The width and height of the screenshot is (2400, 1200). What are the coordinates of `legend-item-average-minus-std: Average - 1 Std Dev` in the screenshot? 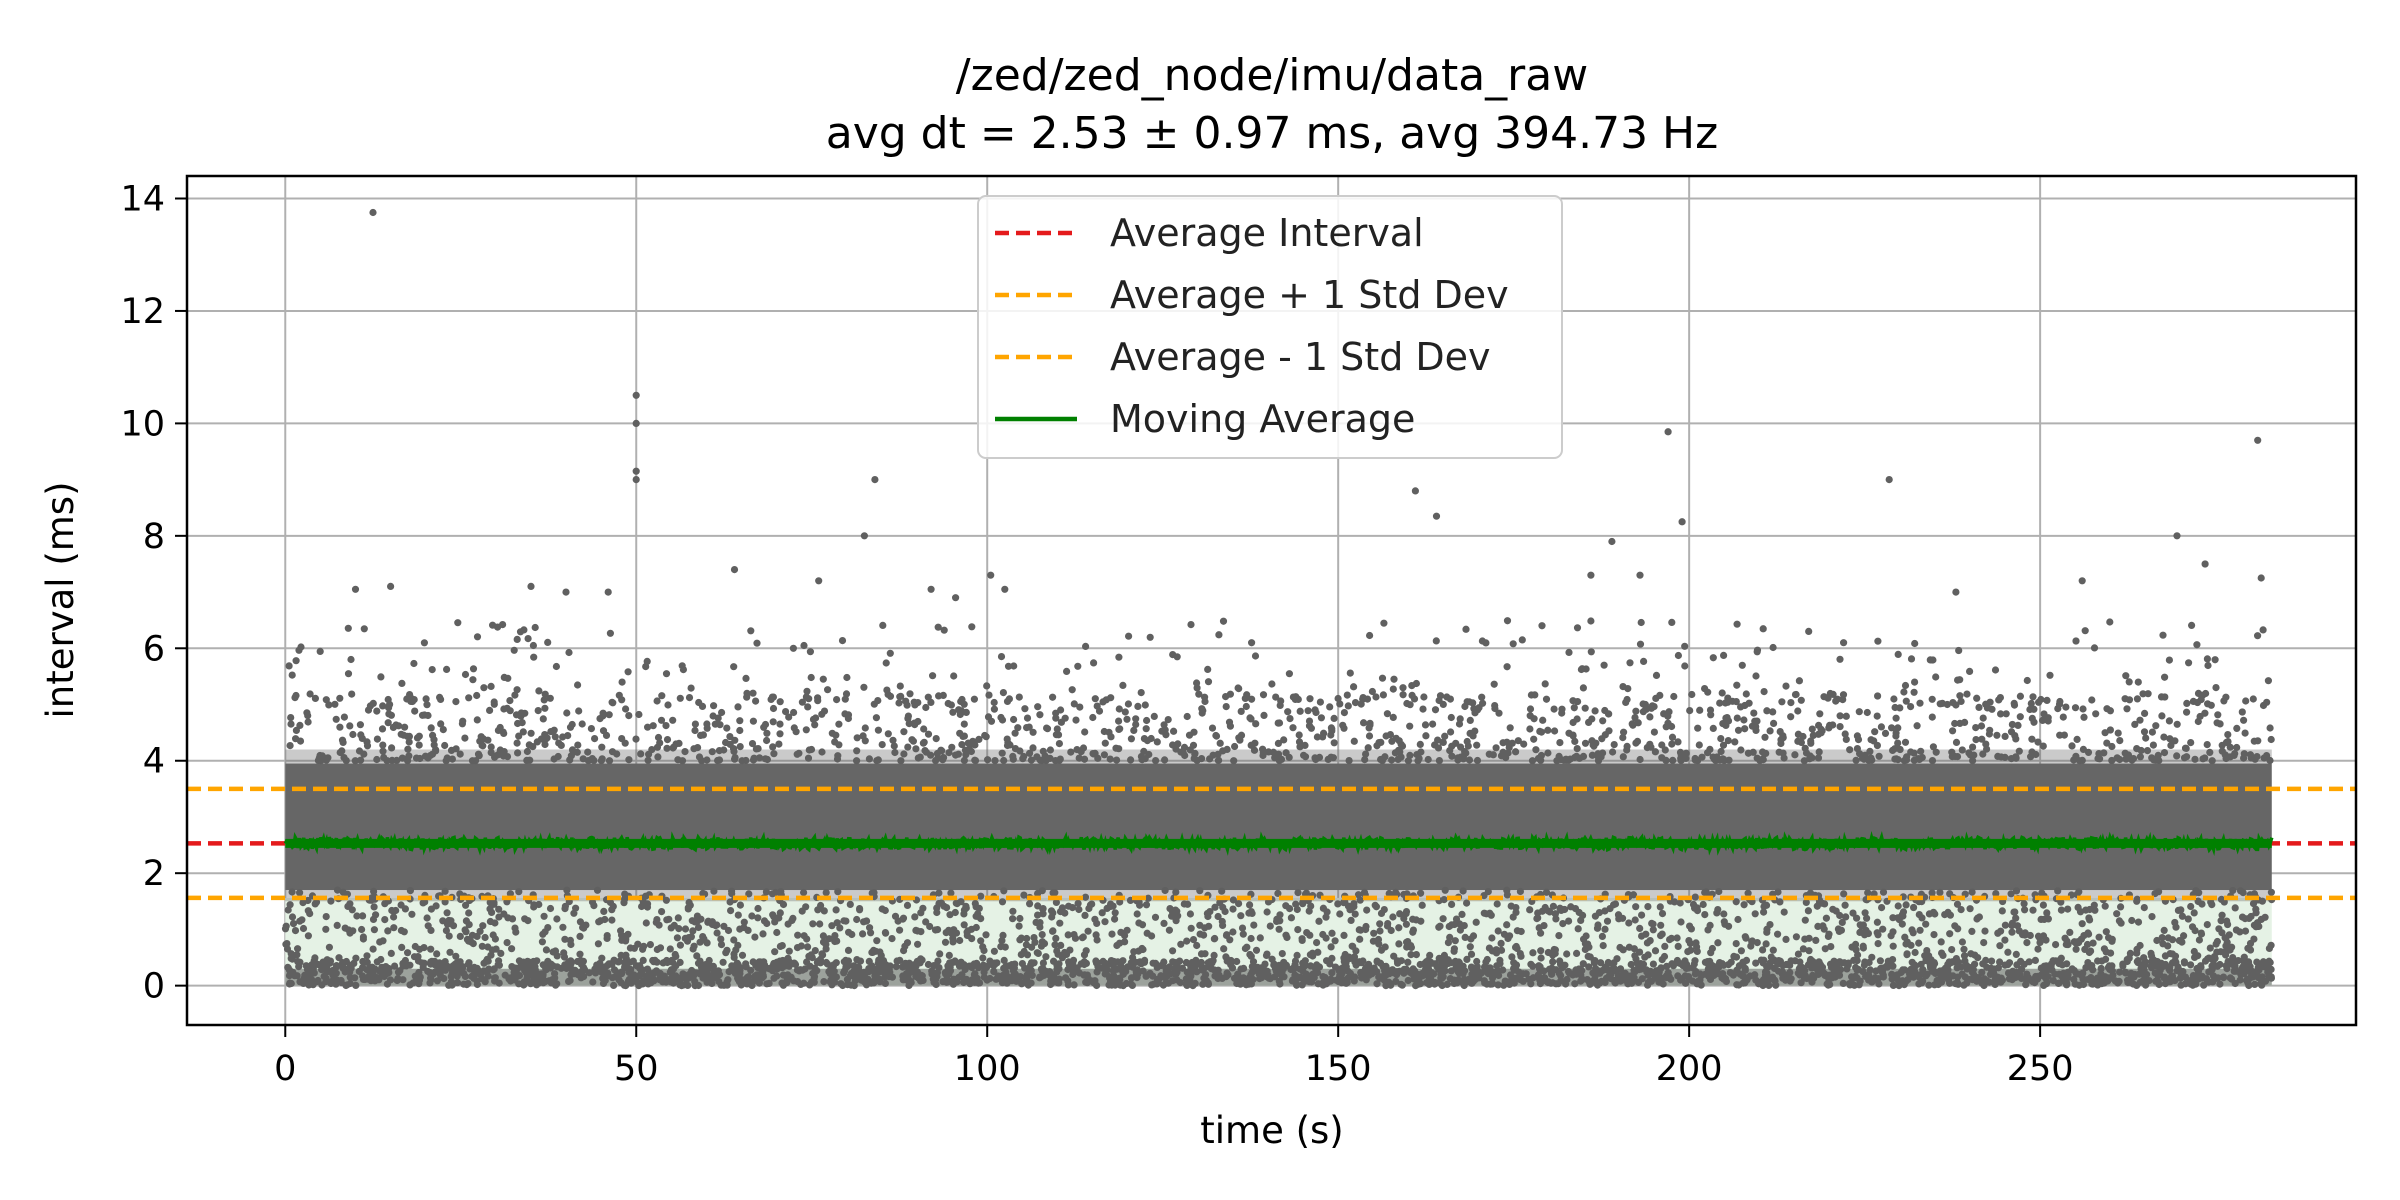 It's located at (1243, 357).